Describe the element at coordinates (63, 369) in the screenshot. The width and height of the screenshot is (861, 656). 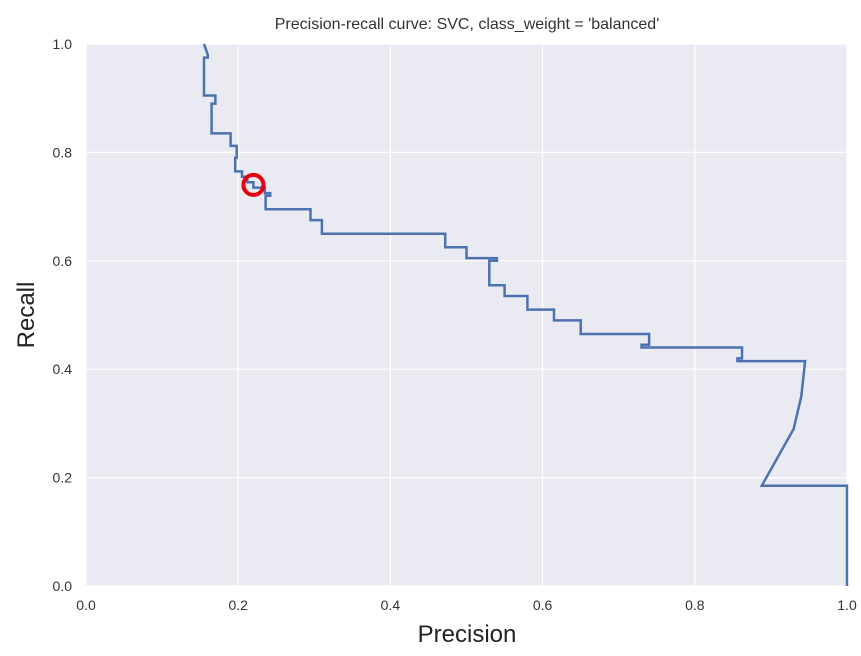
I see `y-tick-label: 0.4` at that location.